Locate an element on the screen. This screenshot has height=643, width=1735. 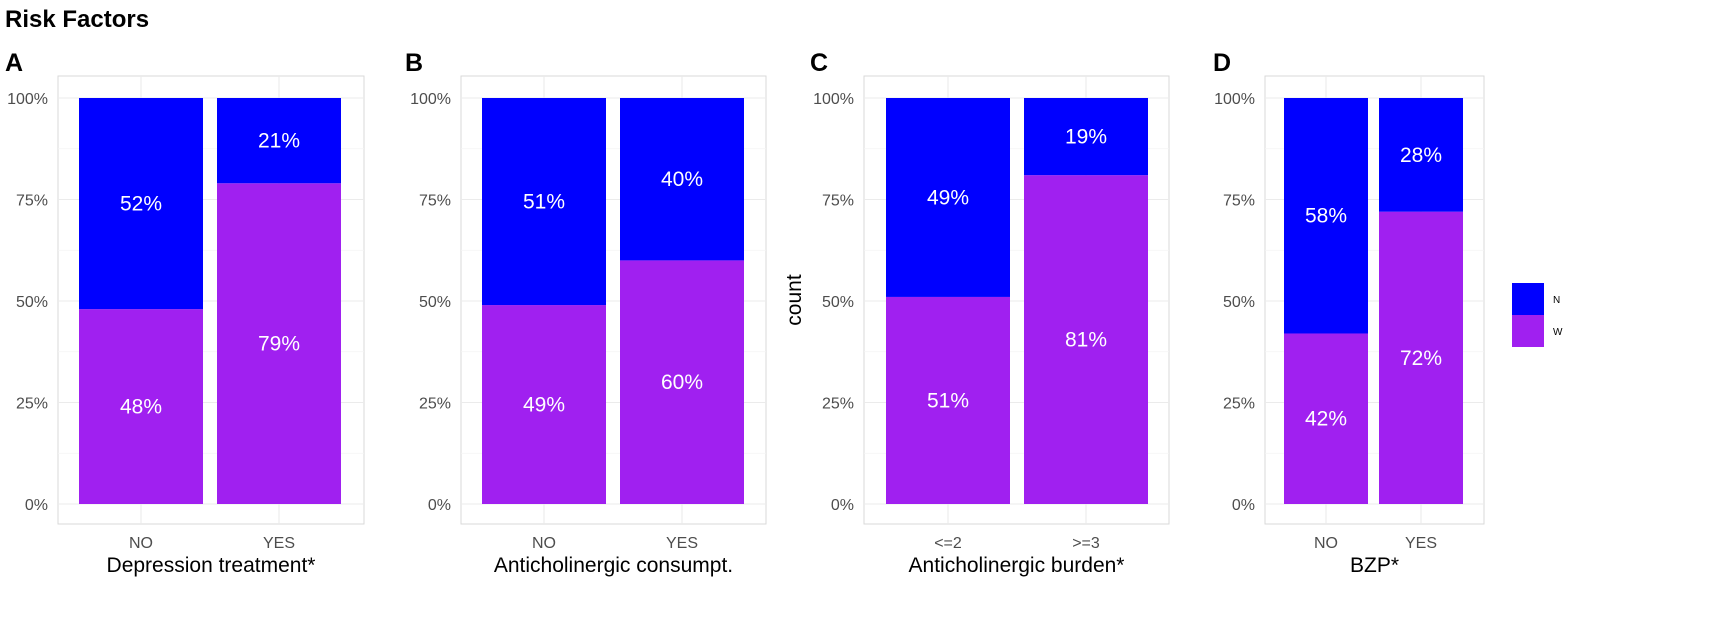
data-label: 81% is located at coordinates (1086, 340).